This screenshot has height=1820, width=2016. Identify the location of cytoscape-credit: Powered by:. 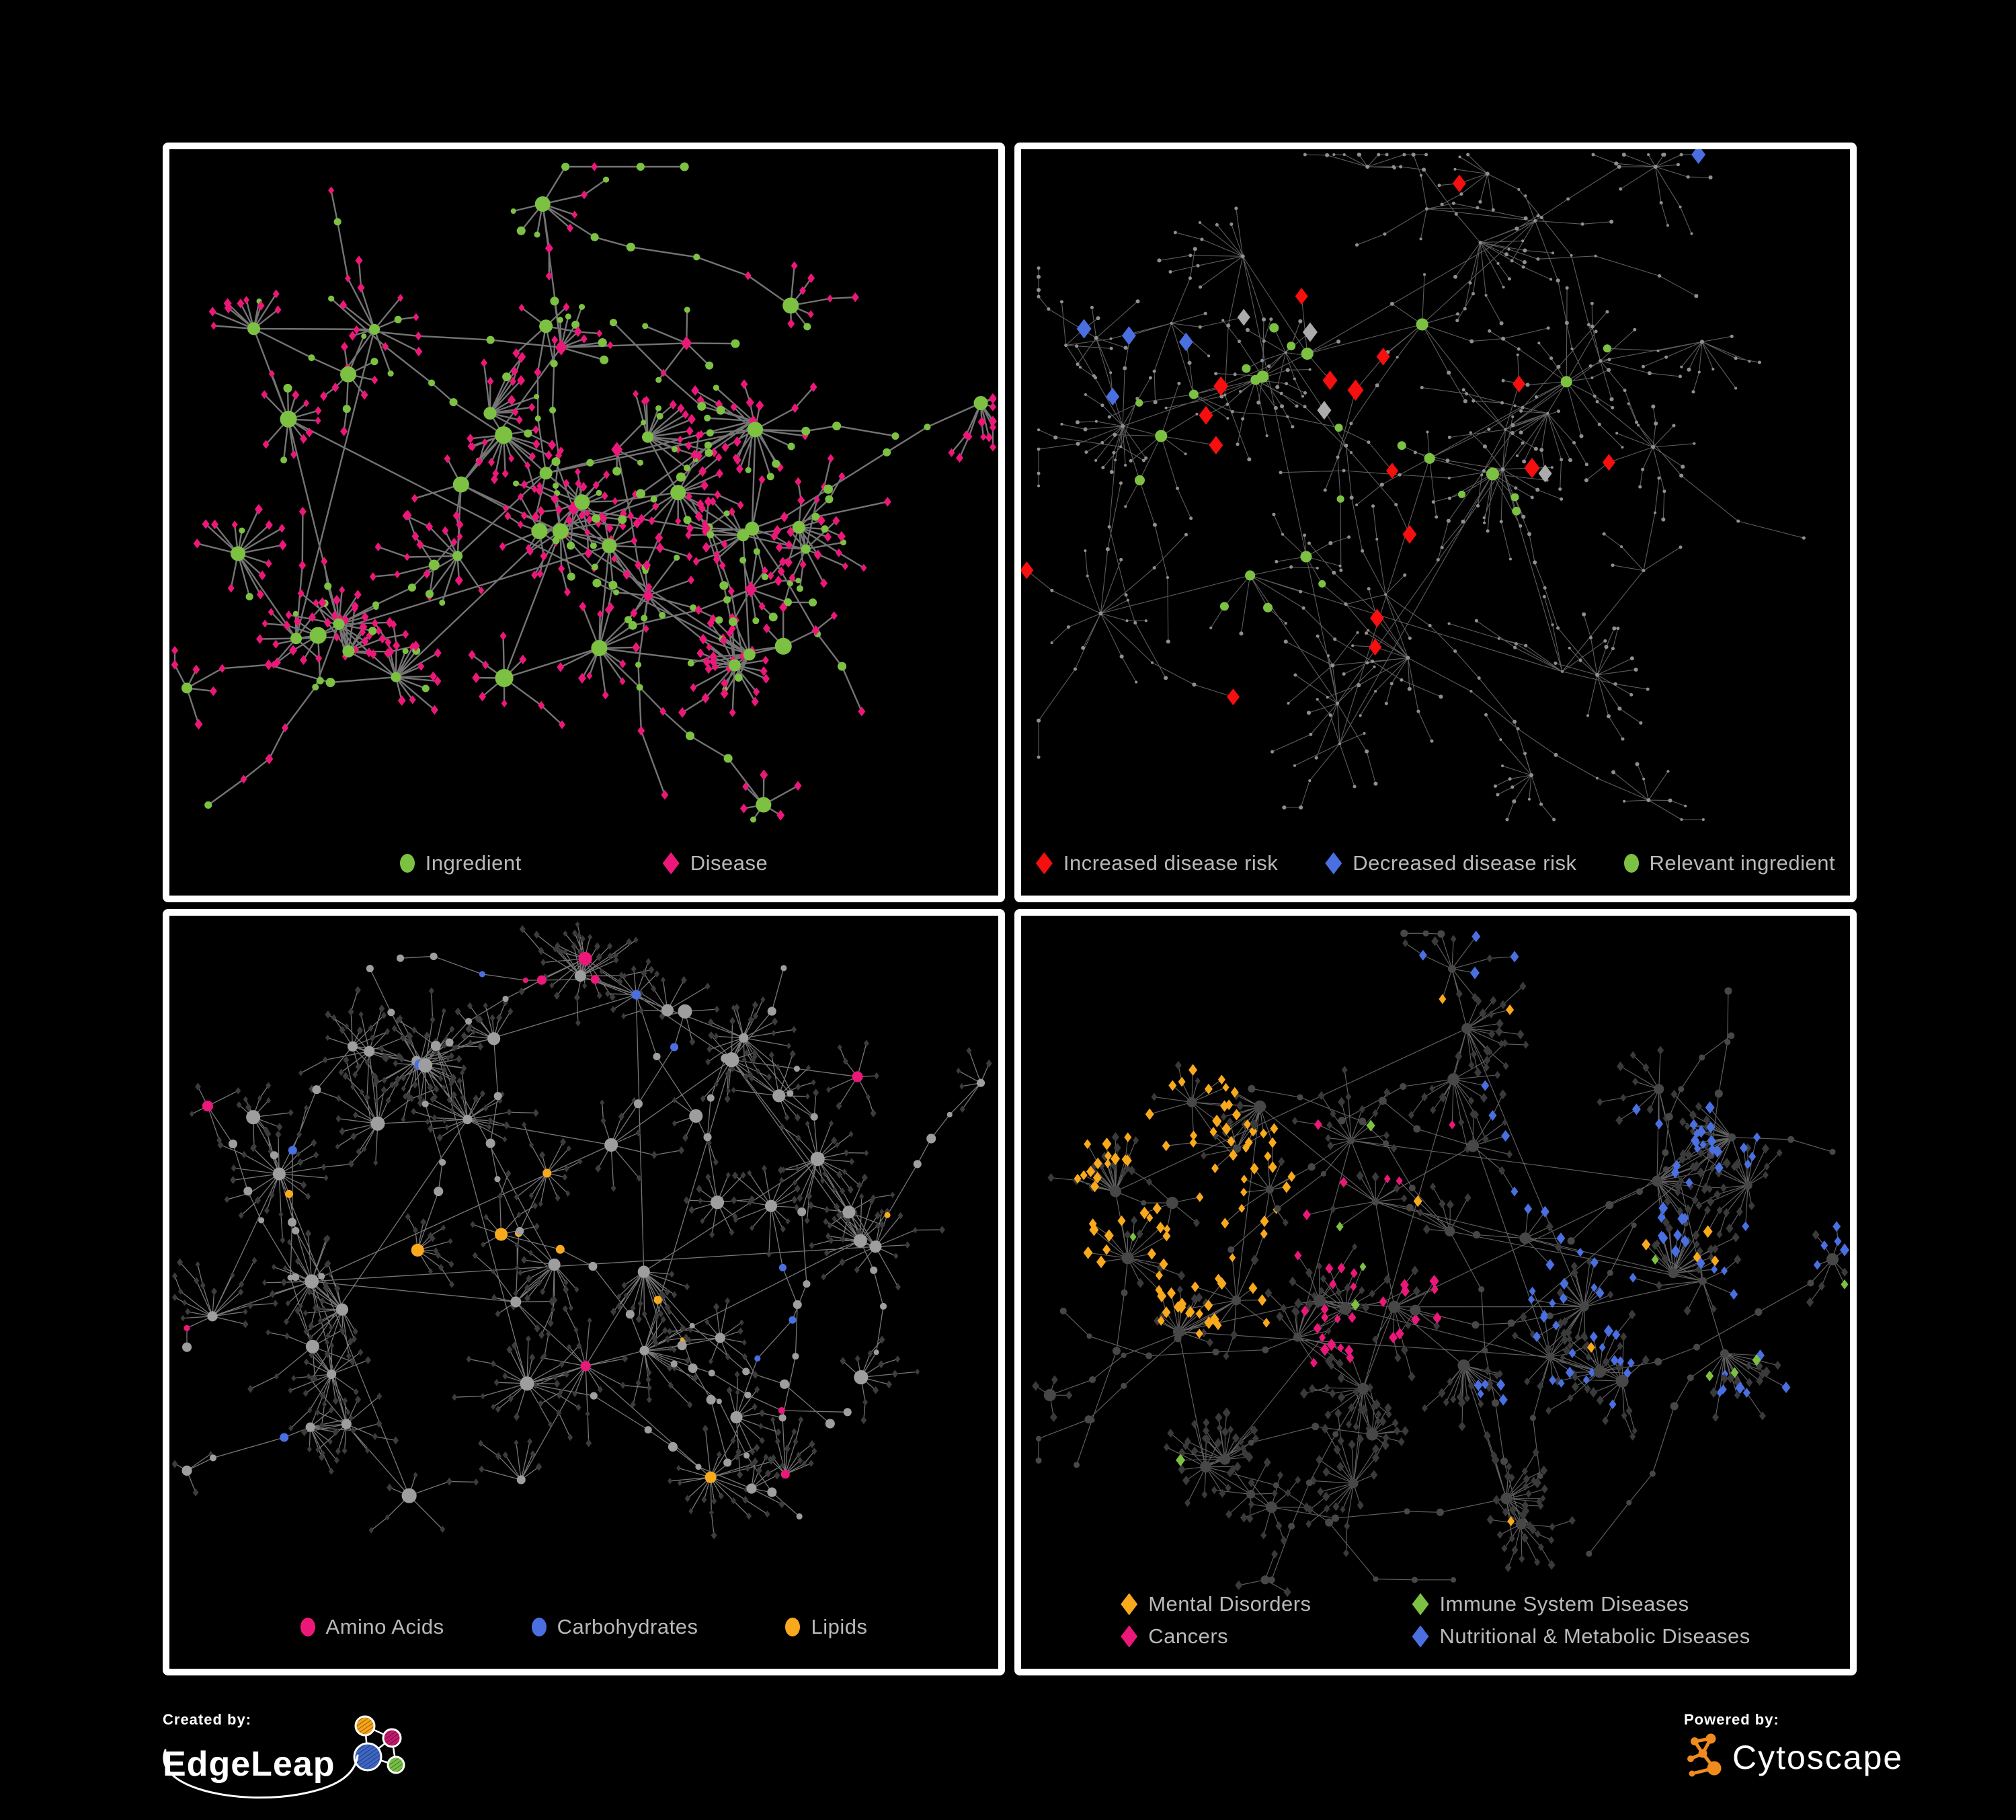
(1793, 1746).